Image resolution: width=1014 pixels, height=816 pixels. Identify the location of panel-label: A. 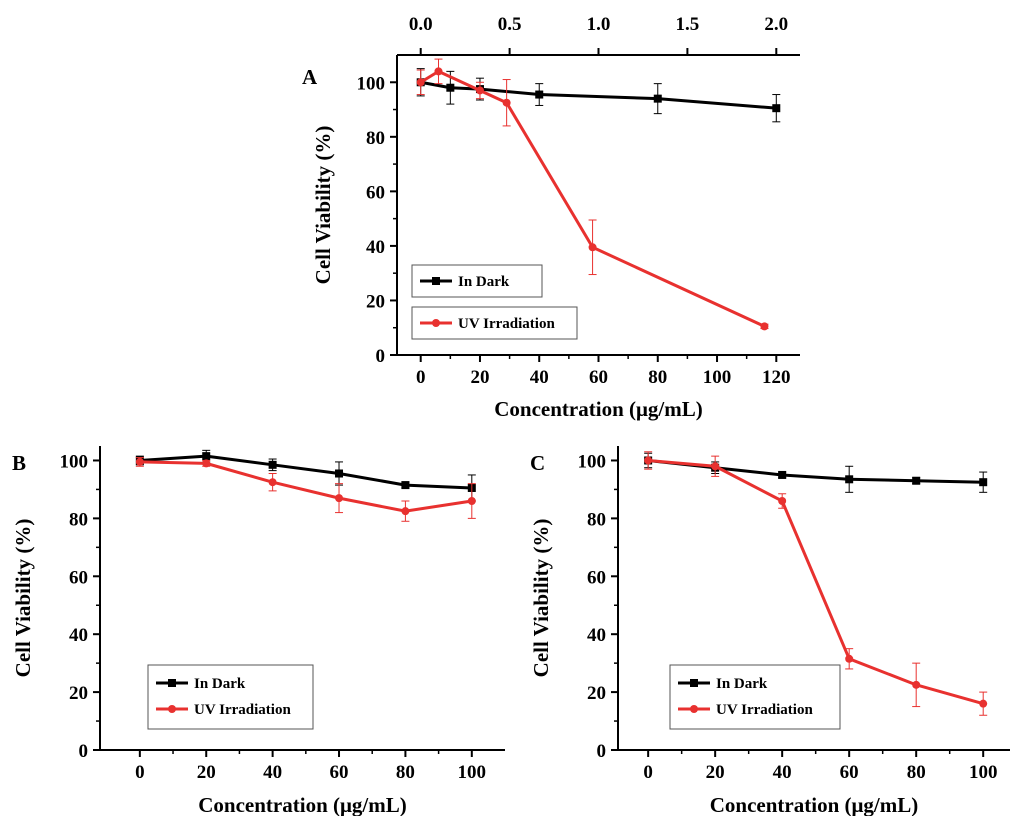
(310, 77).